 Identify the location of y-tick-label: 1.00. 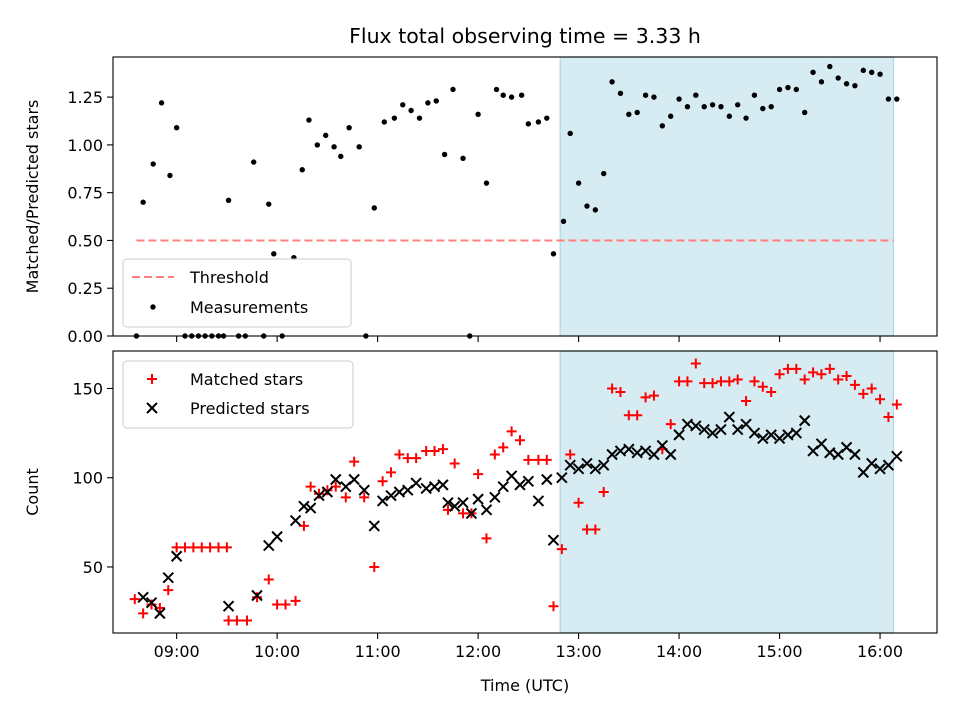
(85, 145).